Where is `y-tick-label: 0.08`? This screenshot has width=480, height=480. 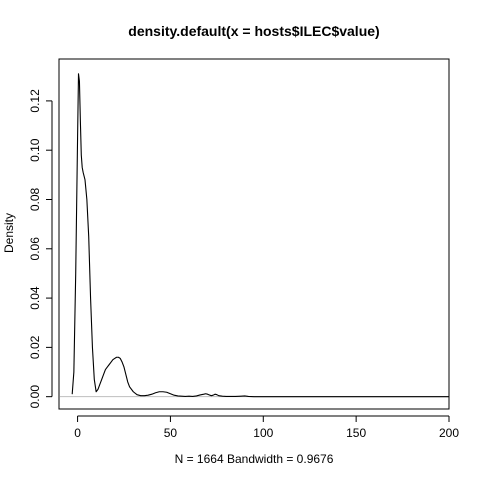
y-tick-label: 0.08 is located at coordinates (35, 199).